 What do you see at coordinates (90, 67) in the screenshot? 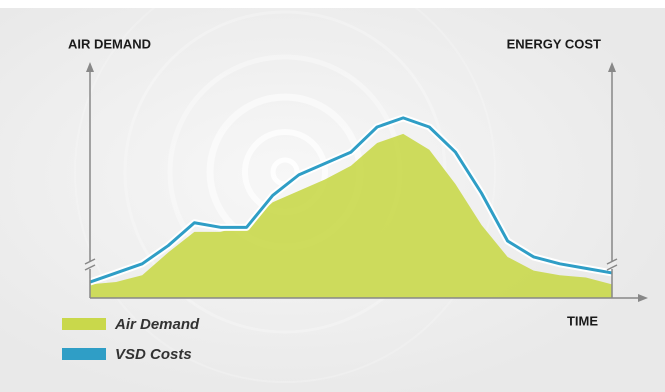
I see `y-axis-arrow` at bounding box center [90, 67].